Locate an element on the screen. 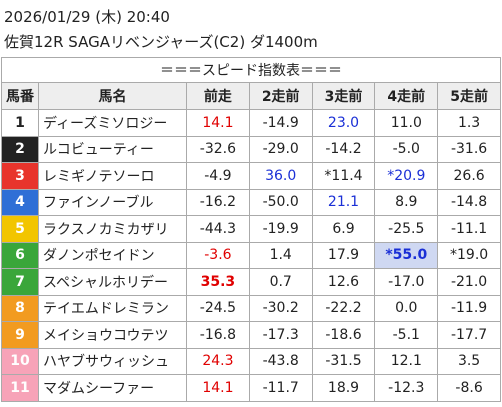 The width and height of the screenshot is (502, 407). speed-index: 24.3 is located at coordinates (218, 361).